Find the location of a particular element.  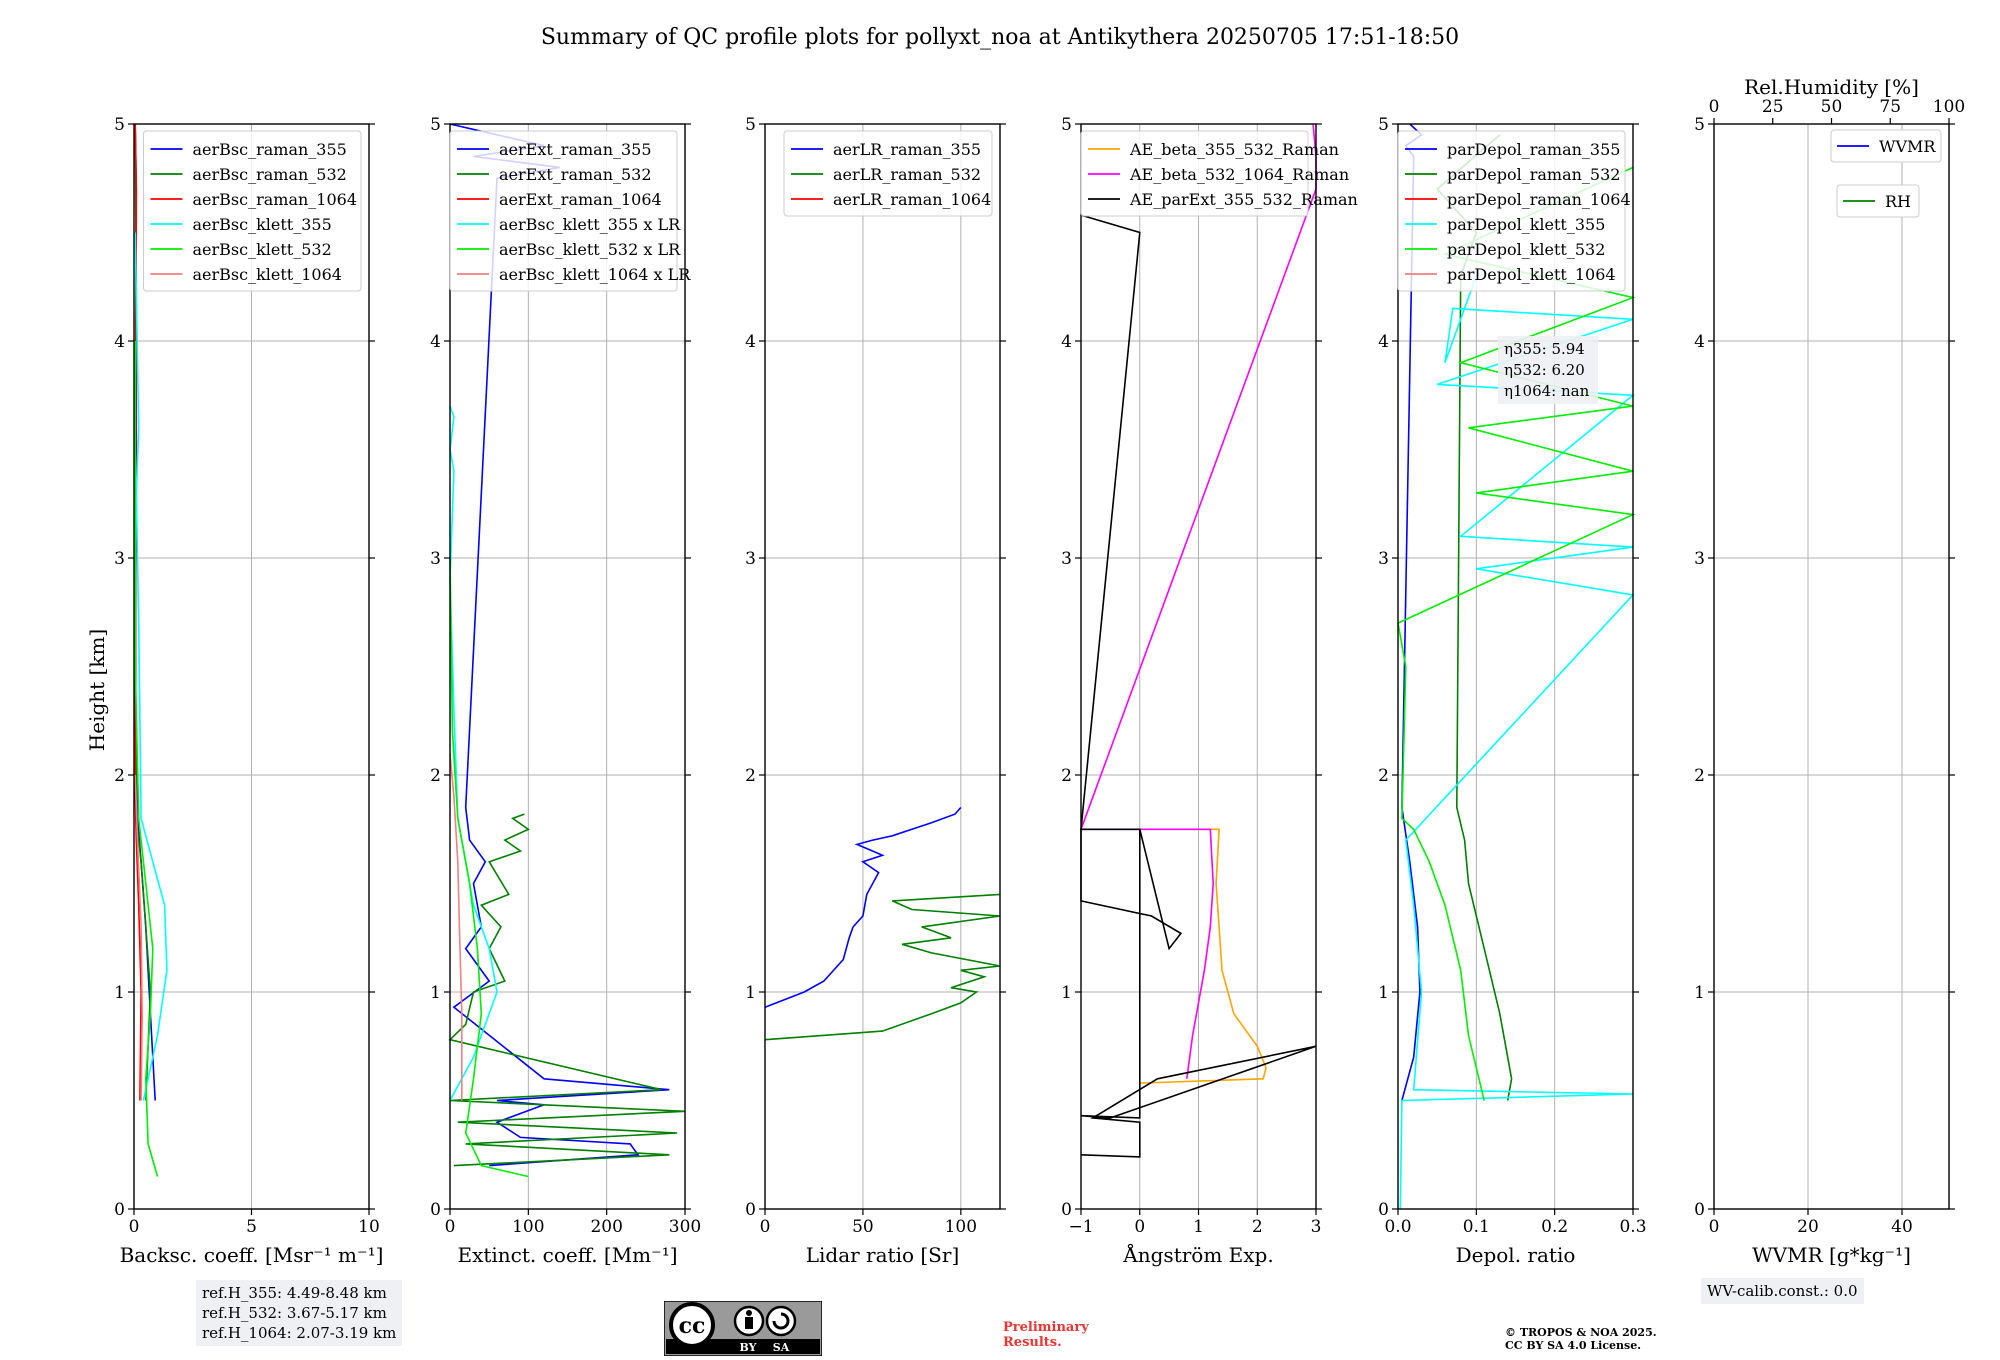

x-axis-label: Extinct. coeff. [Mm⁻¹] is located at coordinates (567, 1255).